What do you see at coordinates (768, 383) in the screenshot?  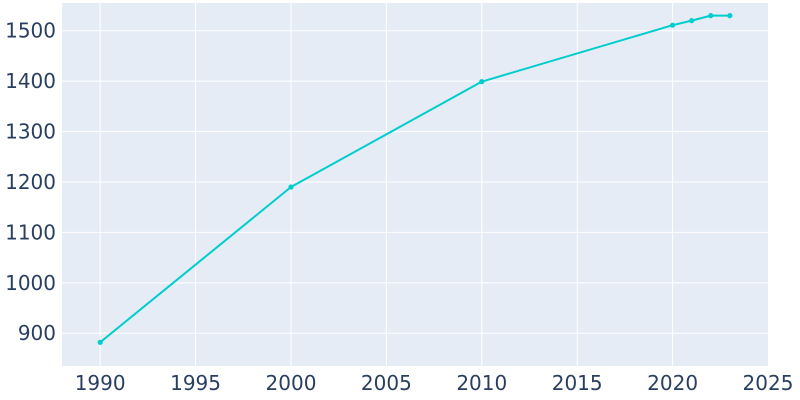 I see `x-tick-label: 2025` at bounding box center [768, 383].